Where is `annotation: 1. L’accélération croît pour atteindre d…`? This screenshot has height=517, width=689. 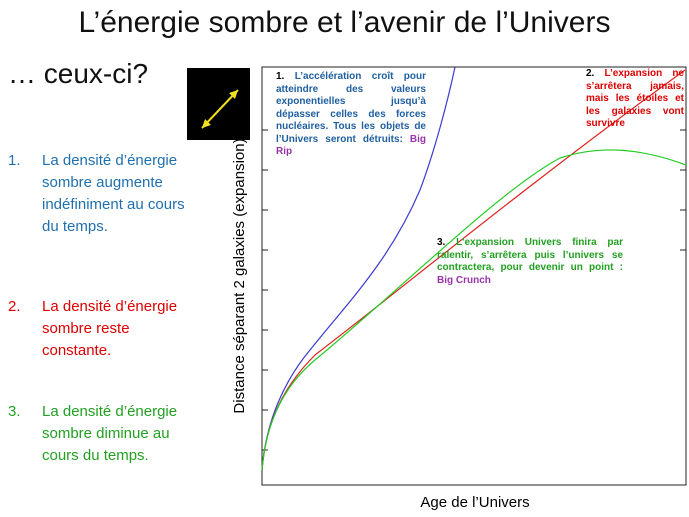 annotation: 1. L’accélération croît pour atteindre d… is located at coordinates (351, 115).